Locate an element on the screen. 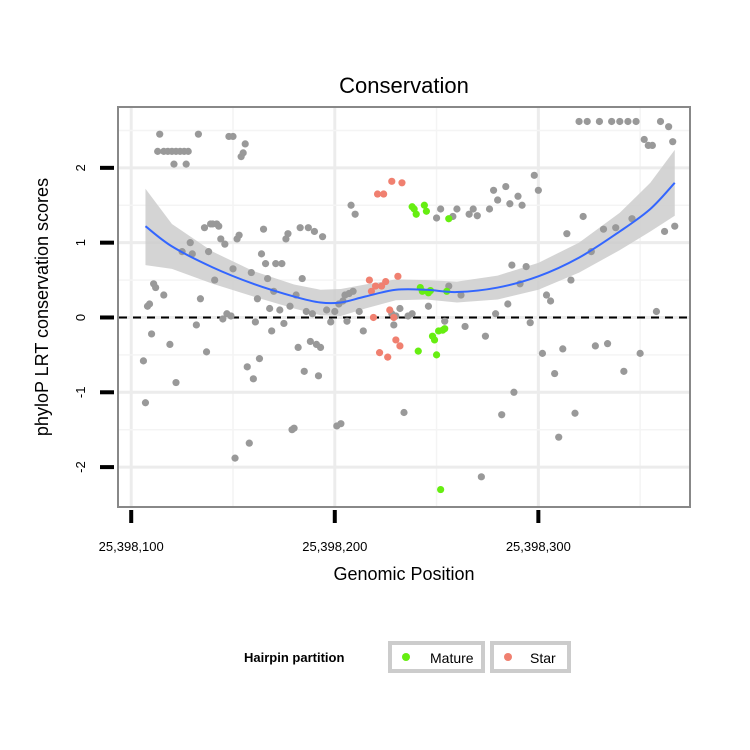 This screenshot has height=750, width=750. x-axis-title: Genomic Position is located at coordinates (403, 574).